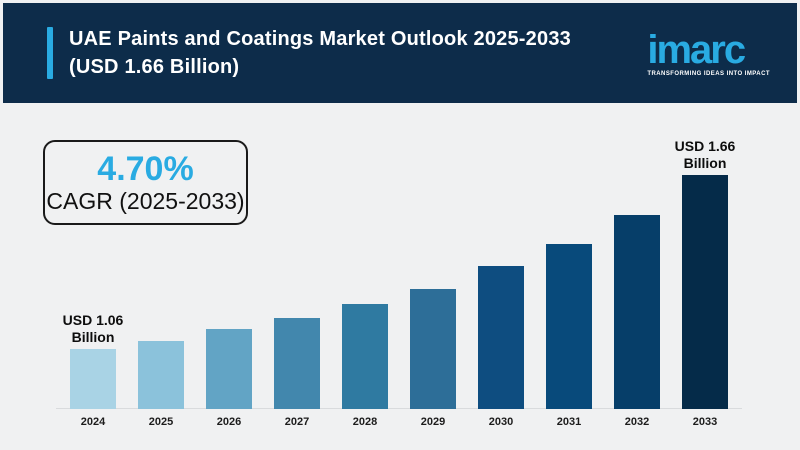 This screenshot has height=450, width=800. Describe the element at coordinates (501, 337) in the screenshot. I see `bar-2030` at that location.